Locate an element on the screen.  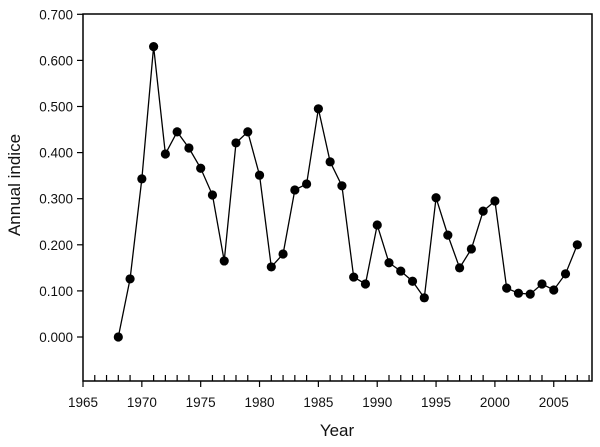
x-tick-label: 1975 is located at coordinates (201, 402).